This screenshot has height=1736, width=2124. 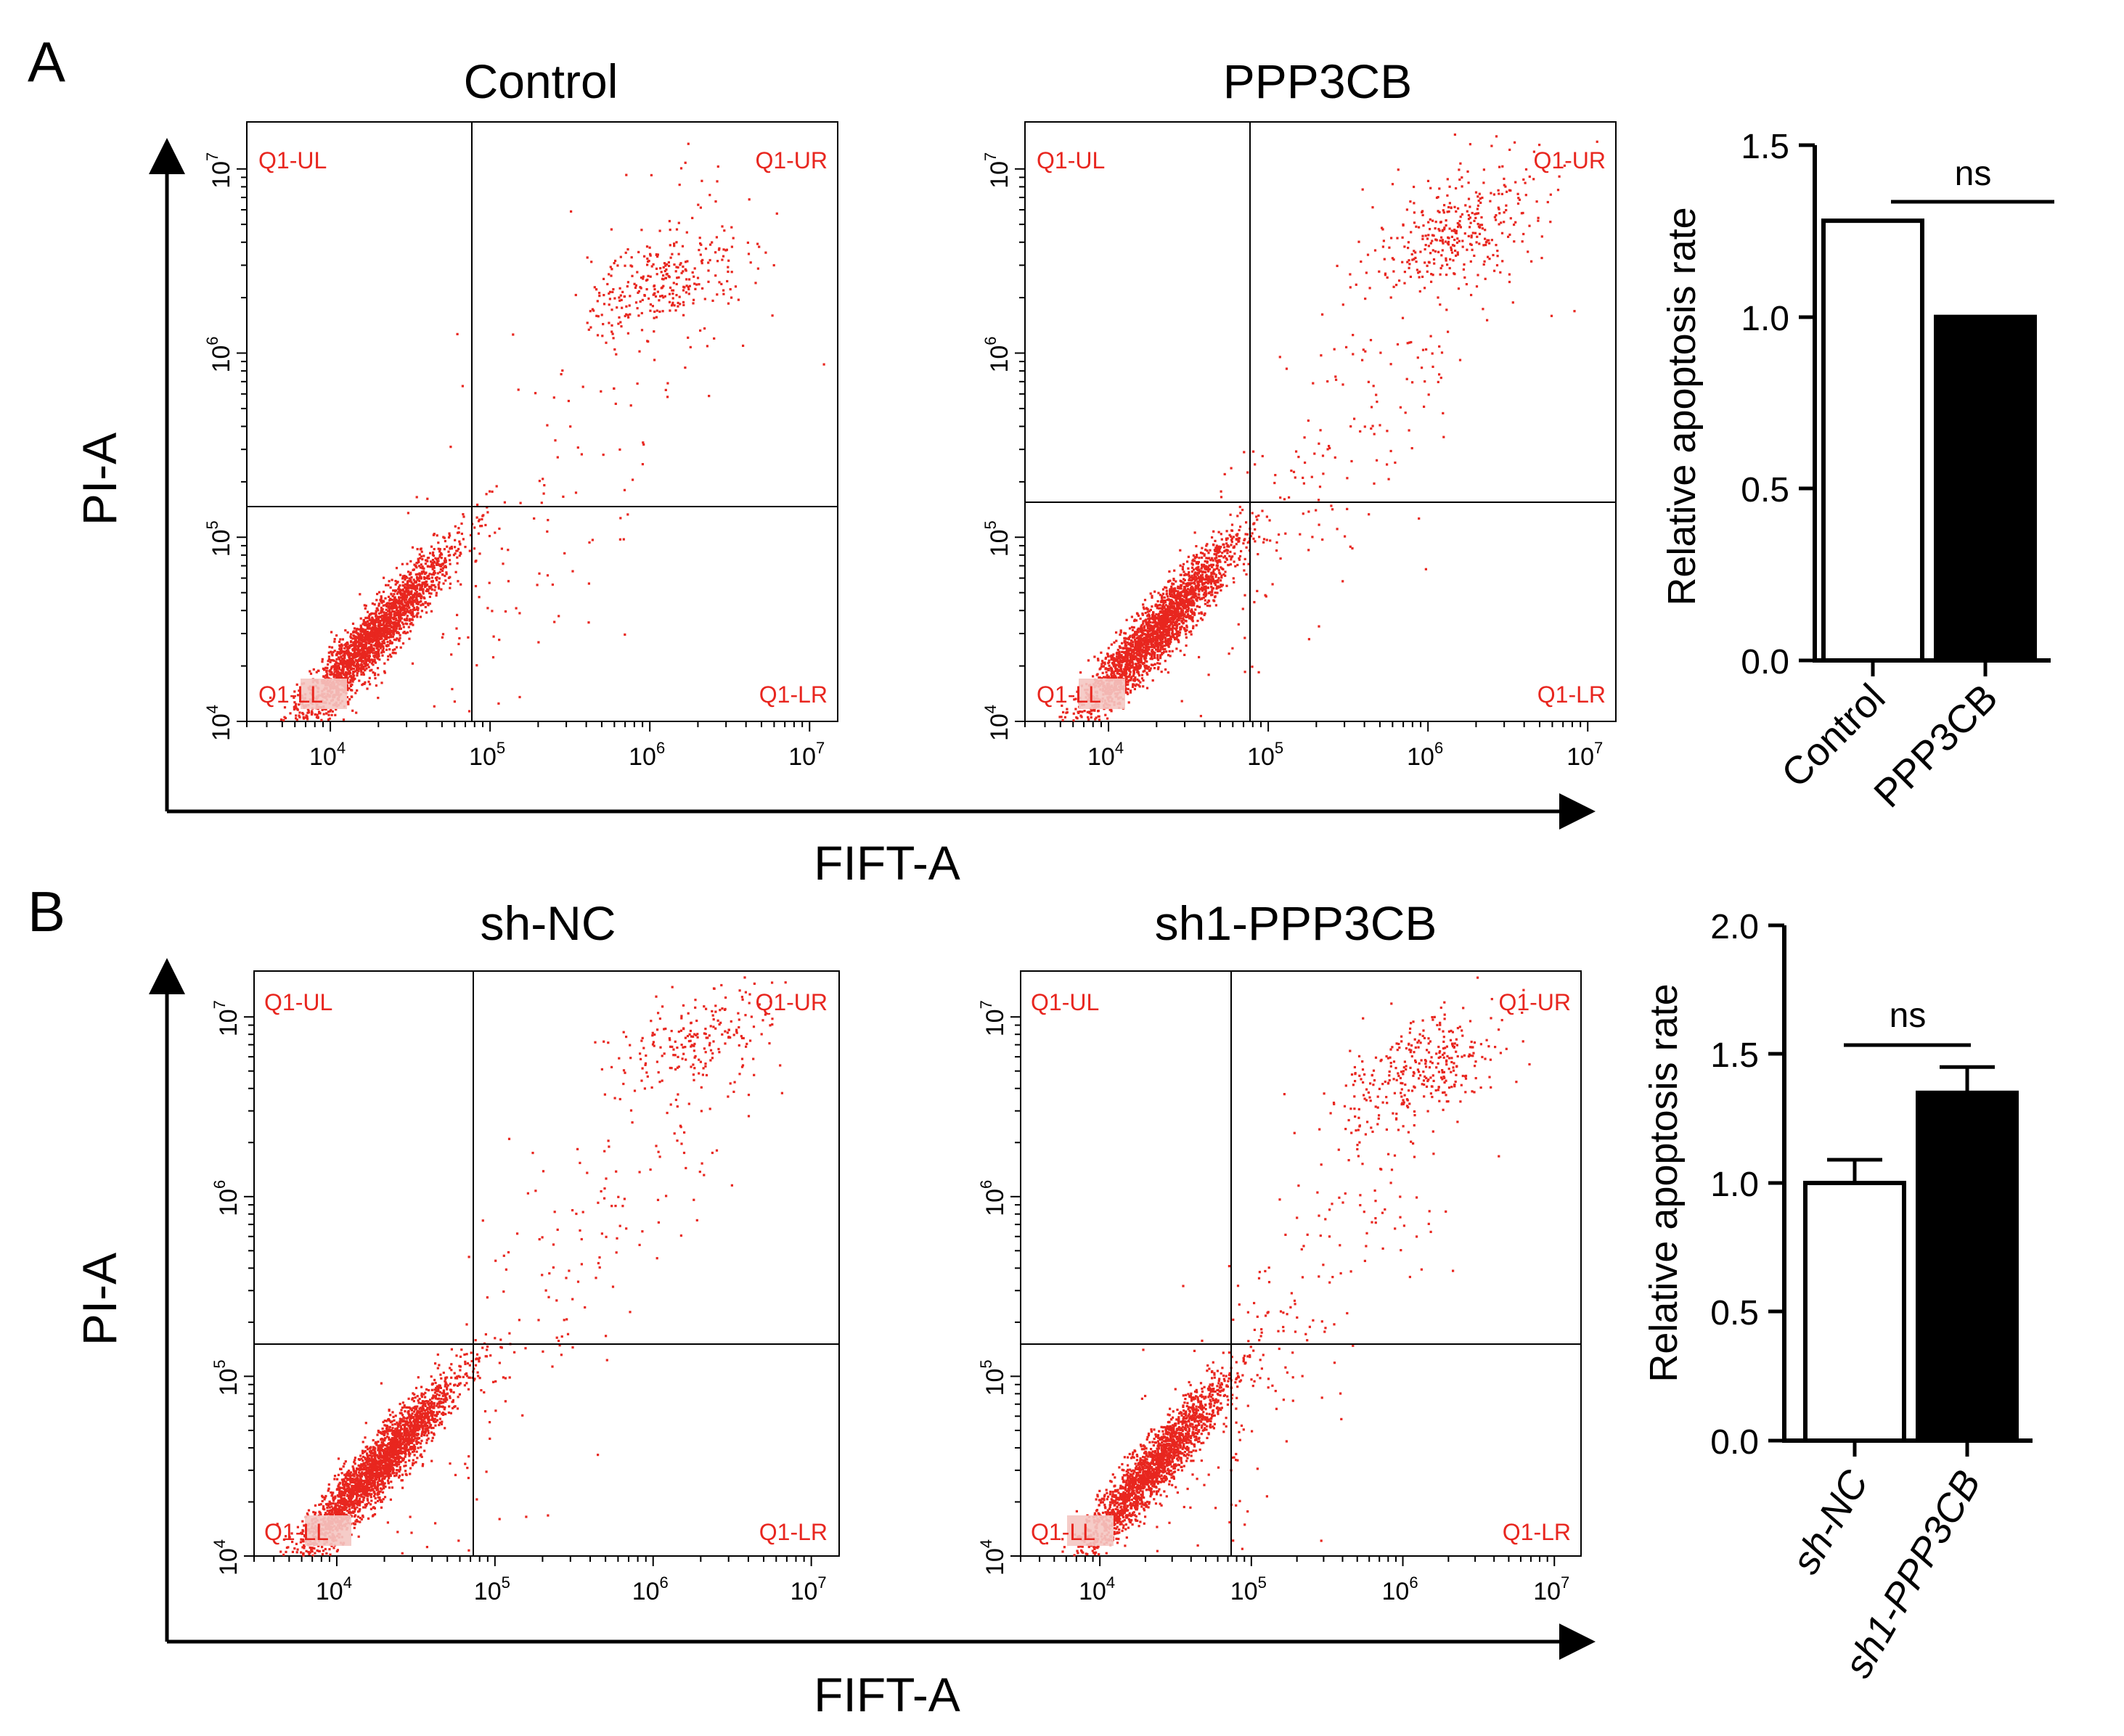 What do you see at coordinates (793, 694) in the screenshot?
I see `quadrant-label-lr: Q1-LR` at bounding box center [793, 694].